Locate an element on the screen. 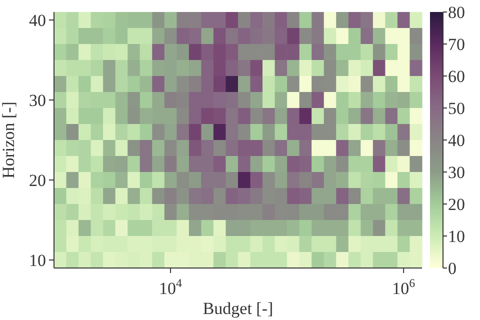 The image size is (480, 320). color-bar-label: 60 is located at coordinates (456, 76).